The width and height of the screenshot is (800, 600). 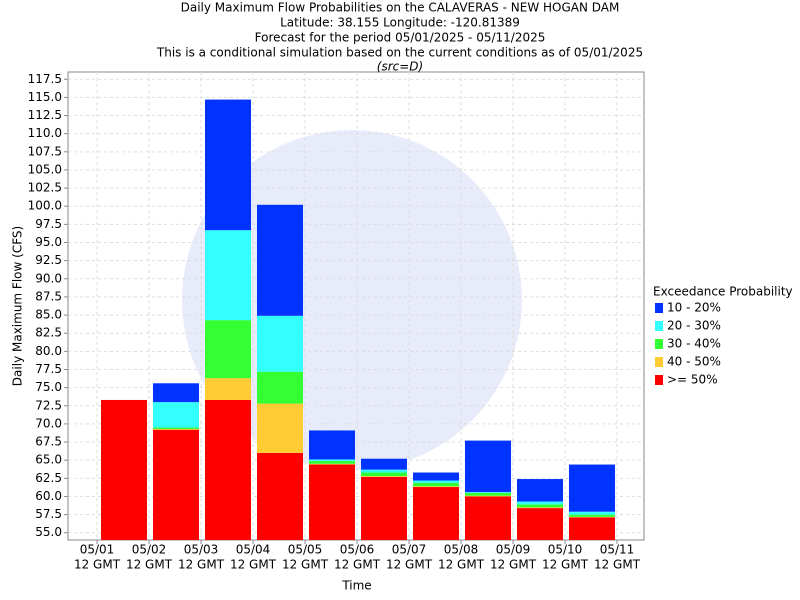 What do you see at coordinates (48, 296) in the screenshot?
I see `y-tick-label: 87.5` at bounding box center [48, 296].